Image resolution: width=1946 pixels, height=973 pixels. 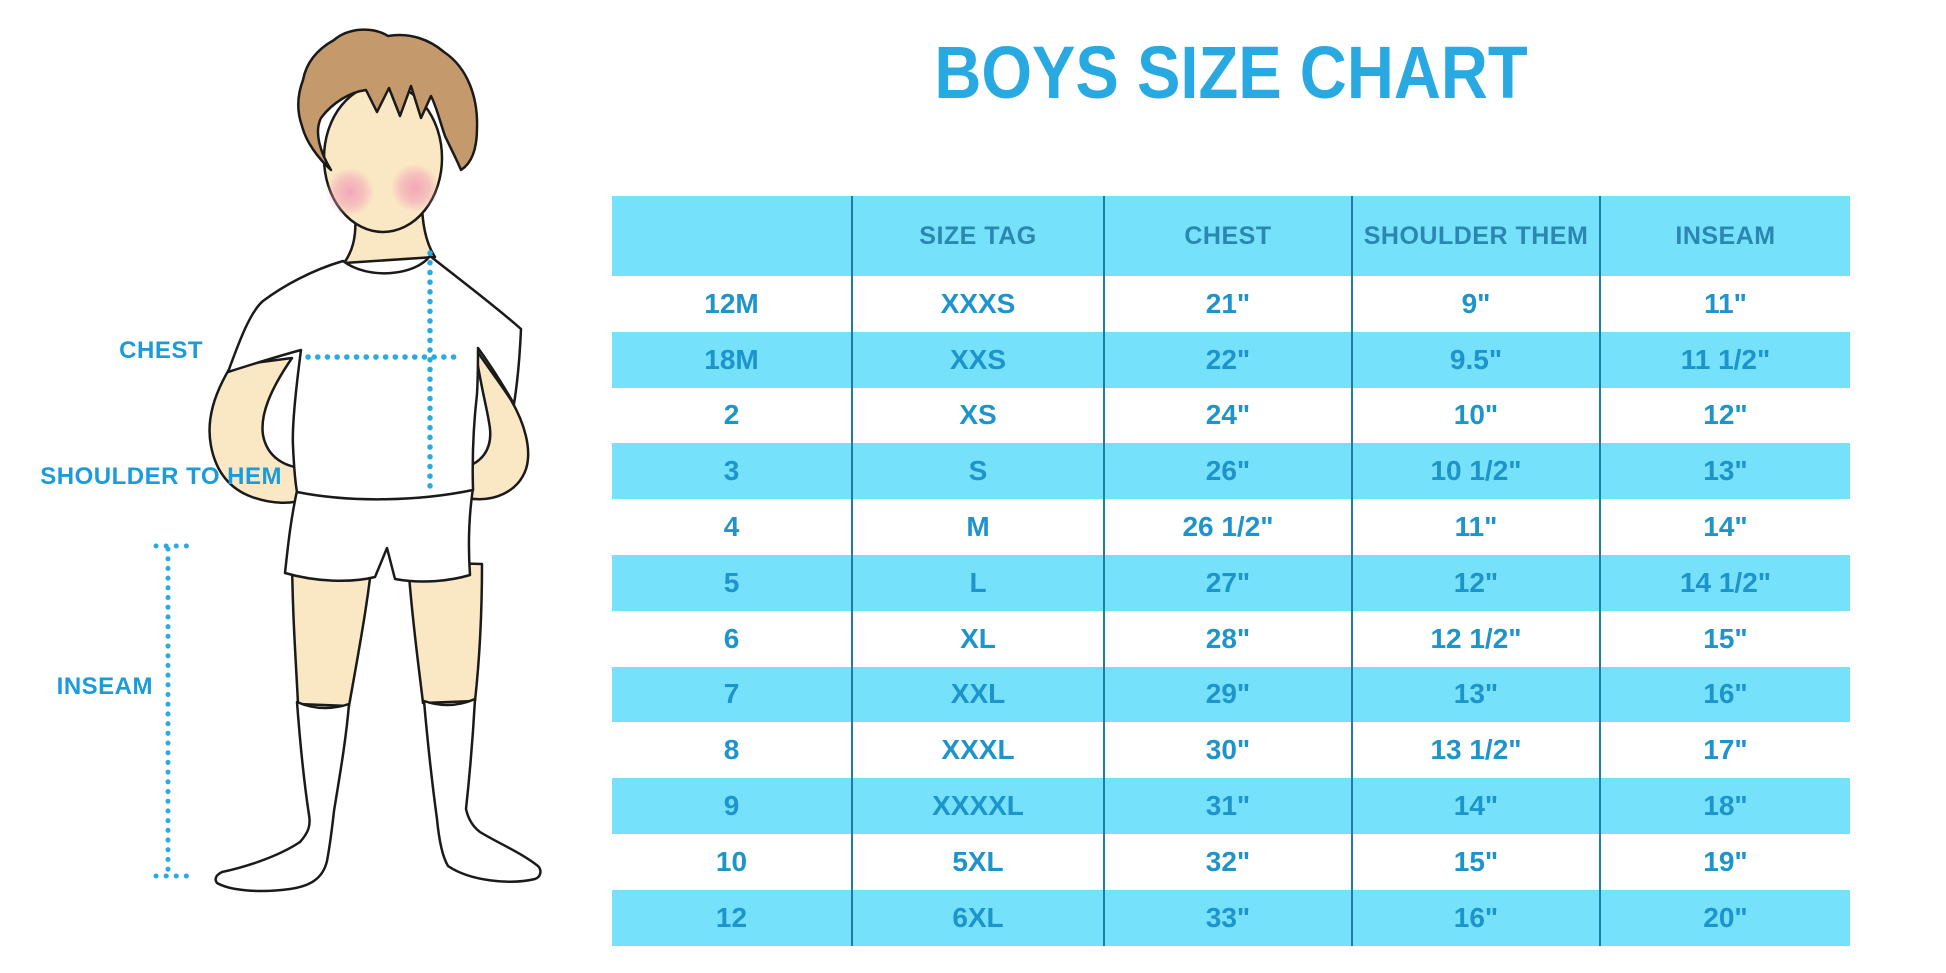 I want to click on chest-label: CHEST, so click(x=161, y=350).